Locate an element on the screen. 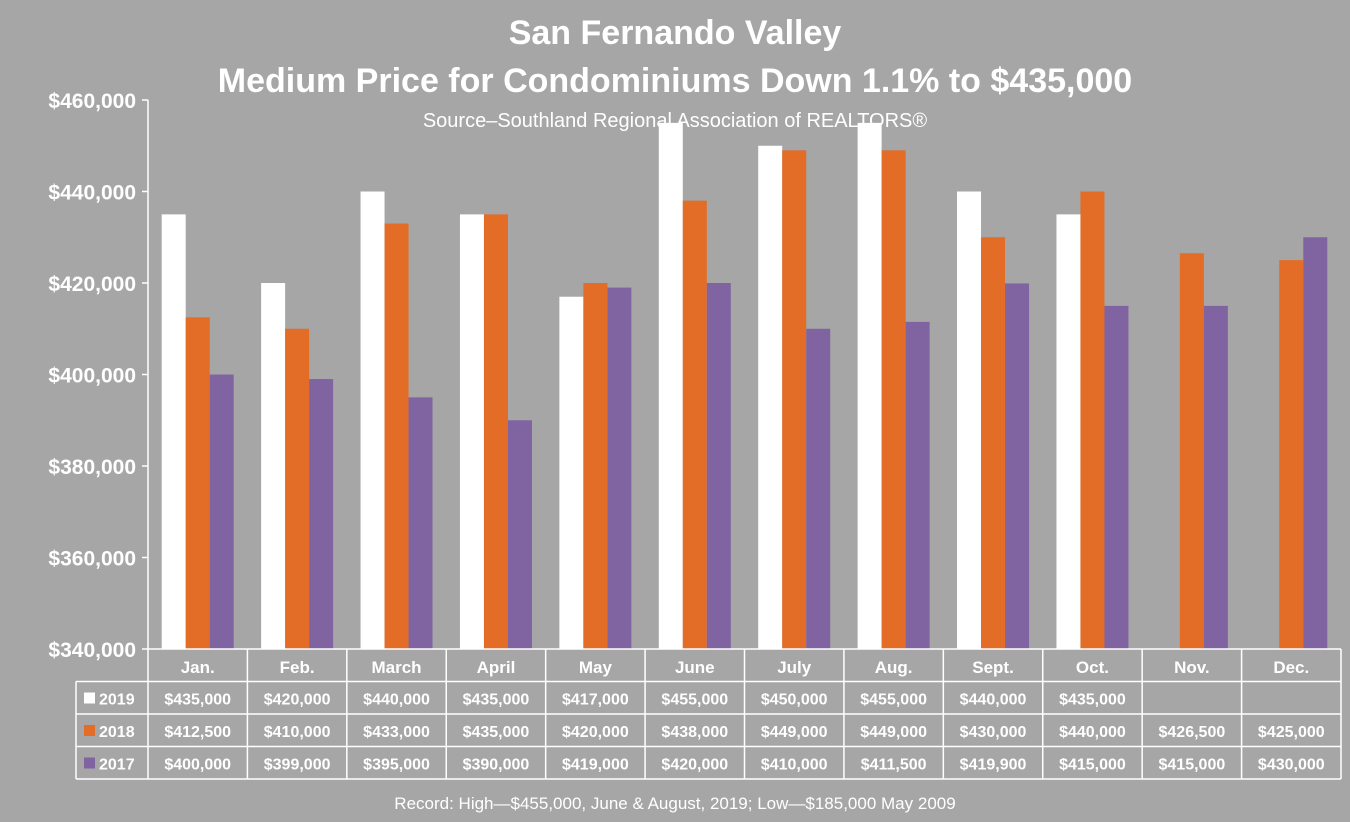 Image resolution: width=1350 pixels, height=822 pixels. legend-label-2017: 2017 is located at coordinates (117, 765).